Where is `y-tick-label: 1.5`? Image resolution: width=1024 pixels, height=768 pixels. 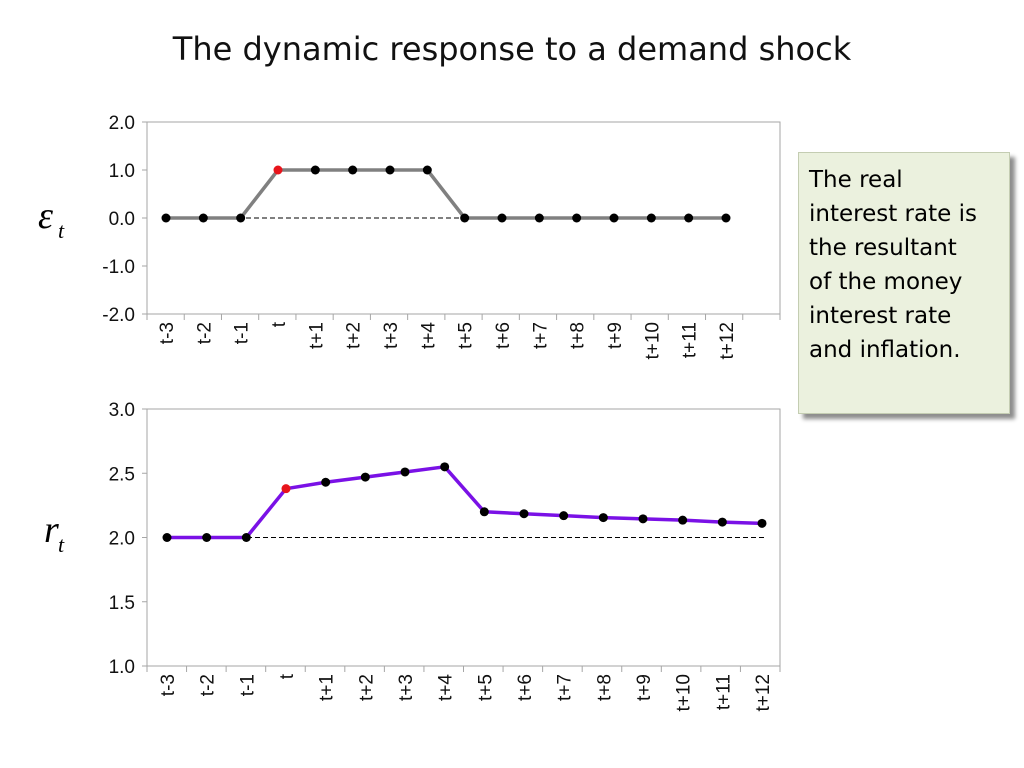
y-tick-label: 1.5 is located at coordinates (122, 603).